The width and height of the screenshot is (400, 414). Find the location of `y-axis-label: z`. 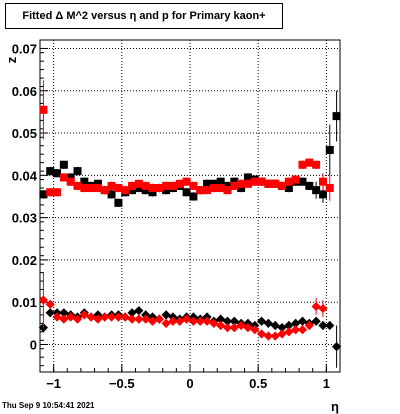

y-axis-label: z is located at coordinates (11, 59).